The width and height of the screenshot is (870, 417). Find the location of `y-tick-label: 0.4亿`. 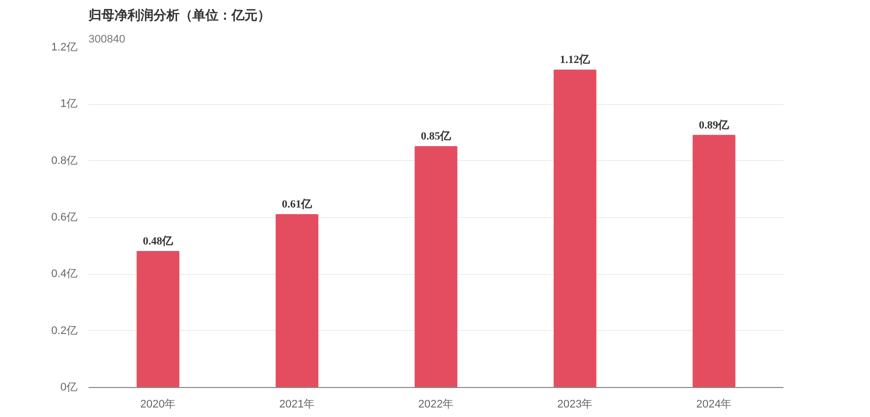

y-tick-label: 0.4亿 is located at coordinates (64, 274).